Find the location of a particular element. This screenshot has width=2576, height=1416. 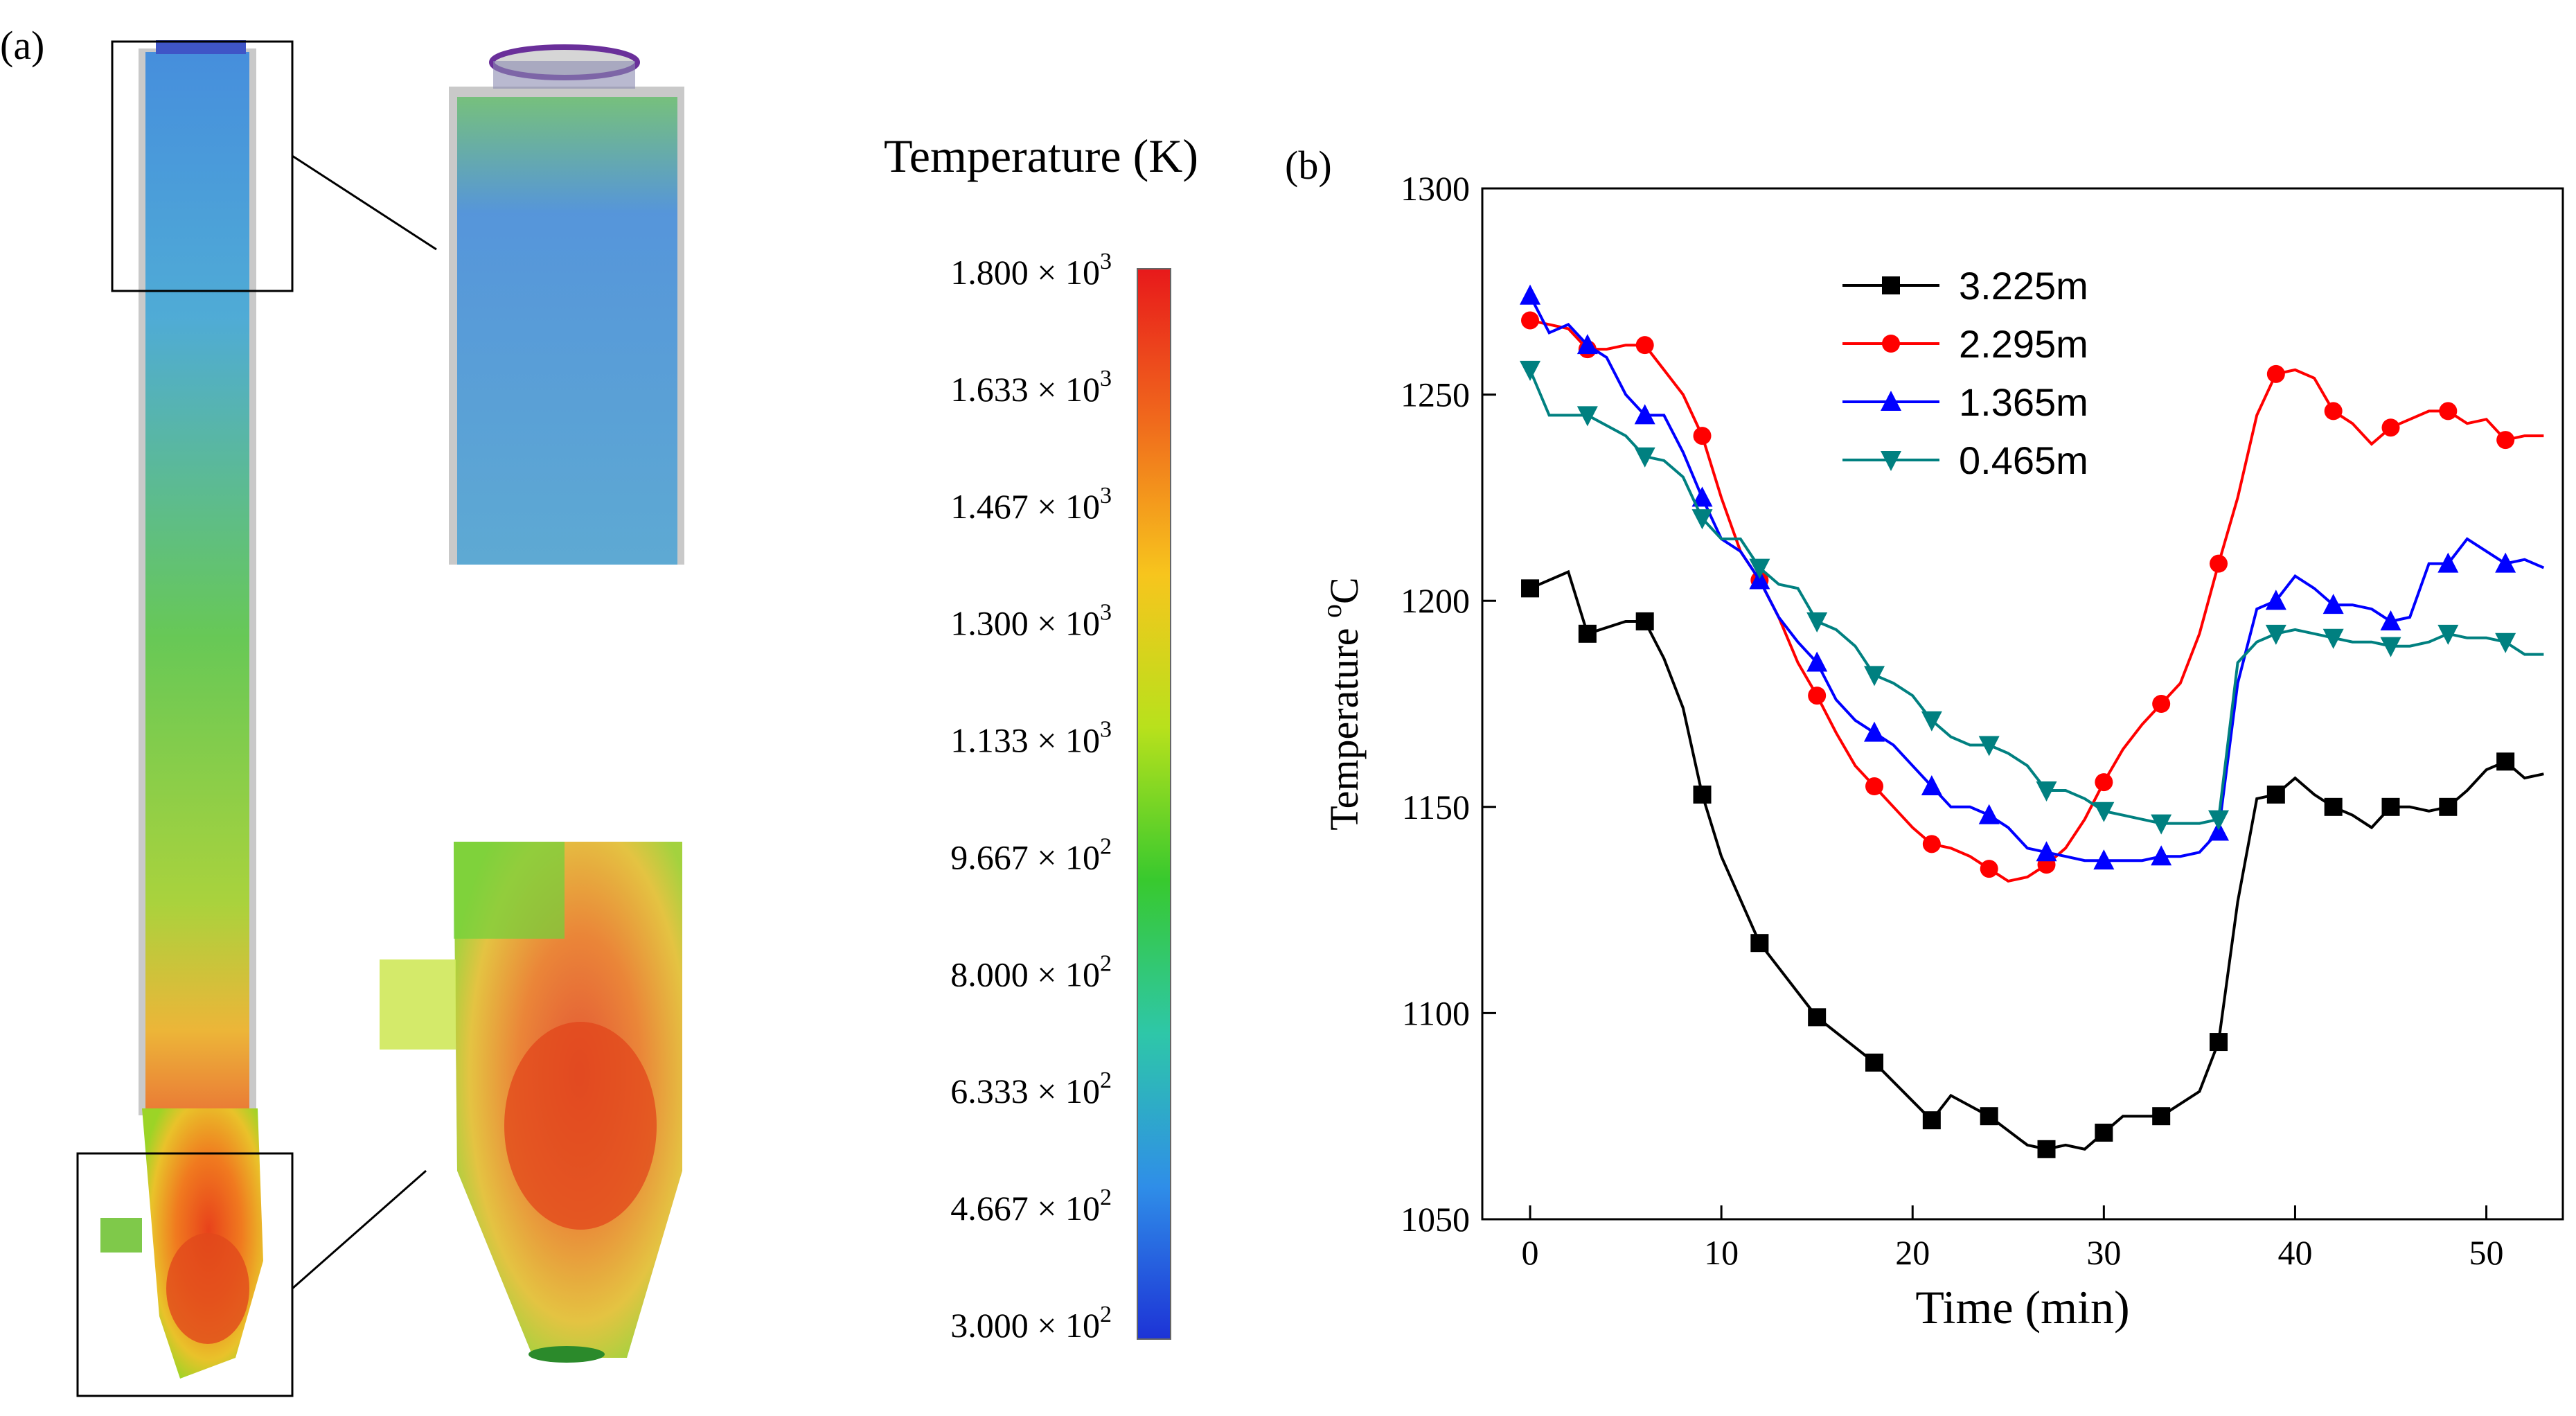

colorbar-tick-label: 1.467 × 10³ is located at coordinates (1031, 505).